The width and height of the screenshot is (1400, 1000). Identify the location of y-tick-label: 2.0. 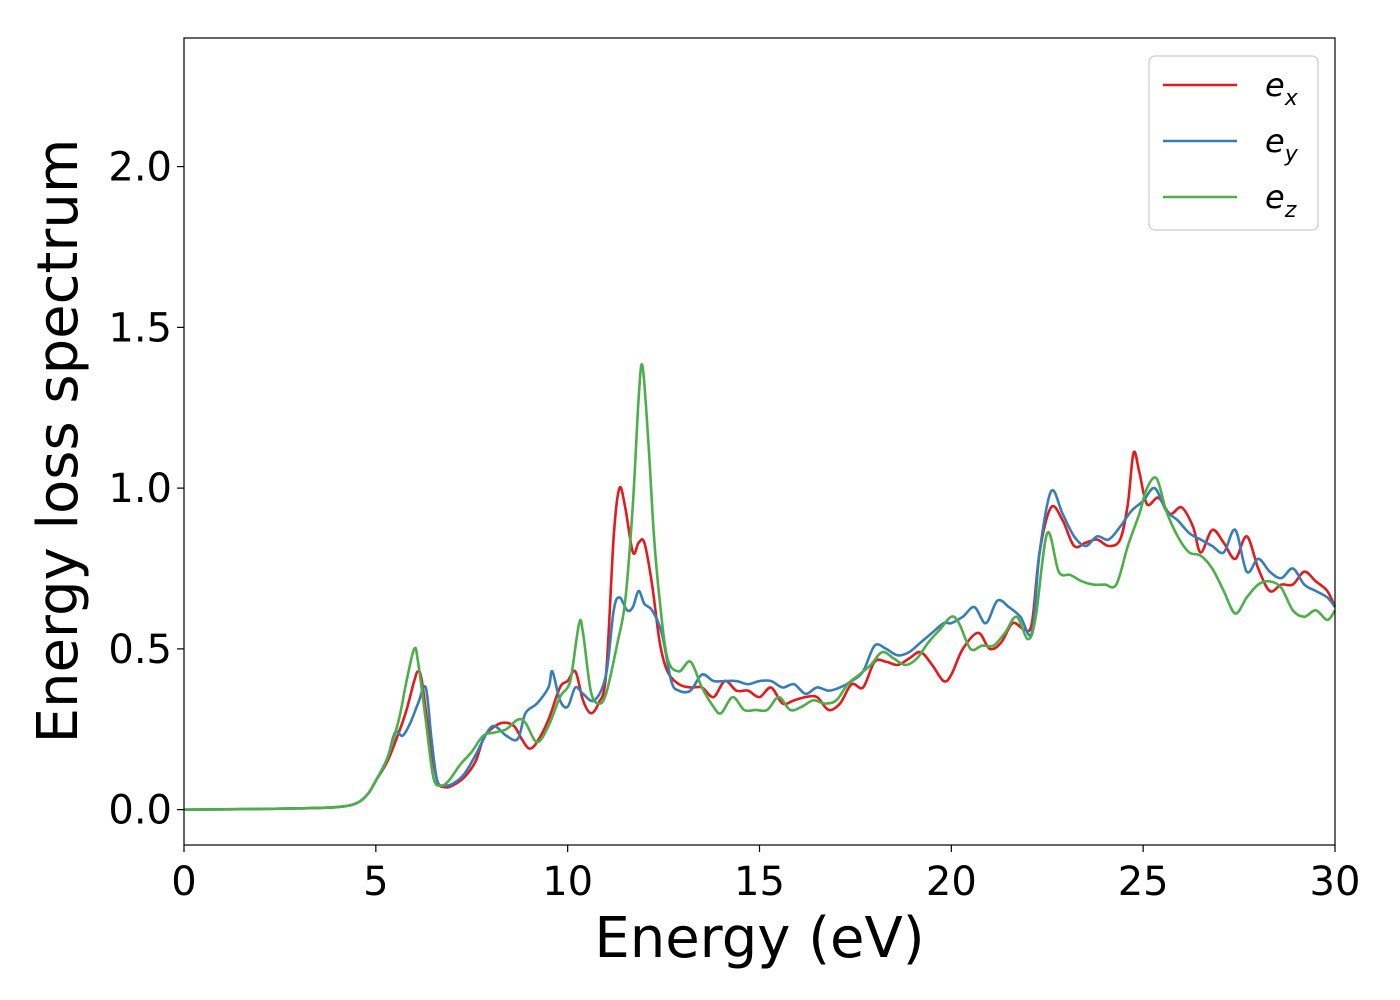
(140, 168).